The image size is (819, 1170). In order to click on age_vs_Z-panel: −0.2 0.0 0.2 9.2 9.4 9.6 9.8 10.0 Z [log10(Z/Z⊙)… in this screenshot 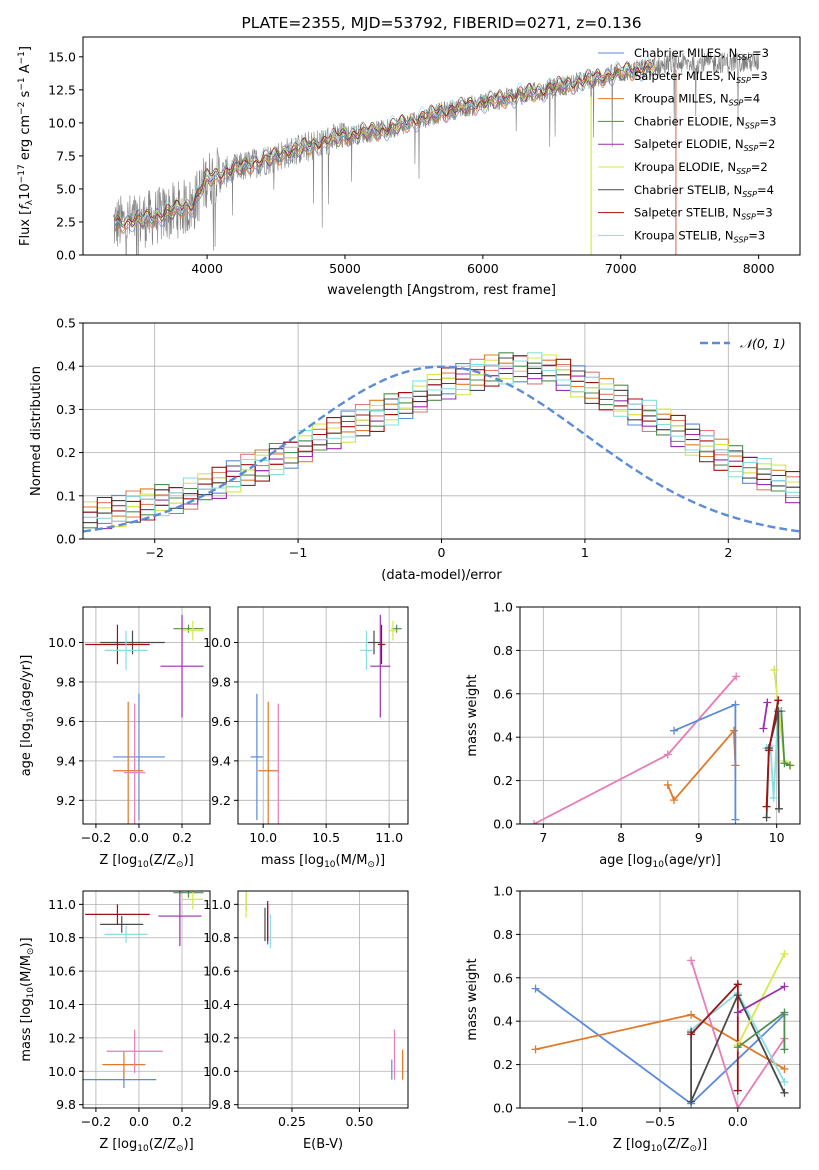, I will do `click(115, 738)`.